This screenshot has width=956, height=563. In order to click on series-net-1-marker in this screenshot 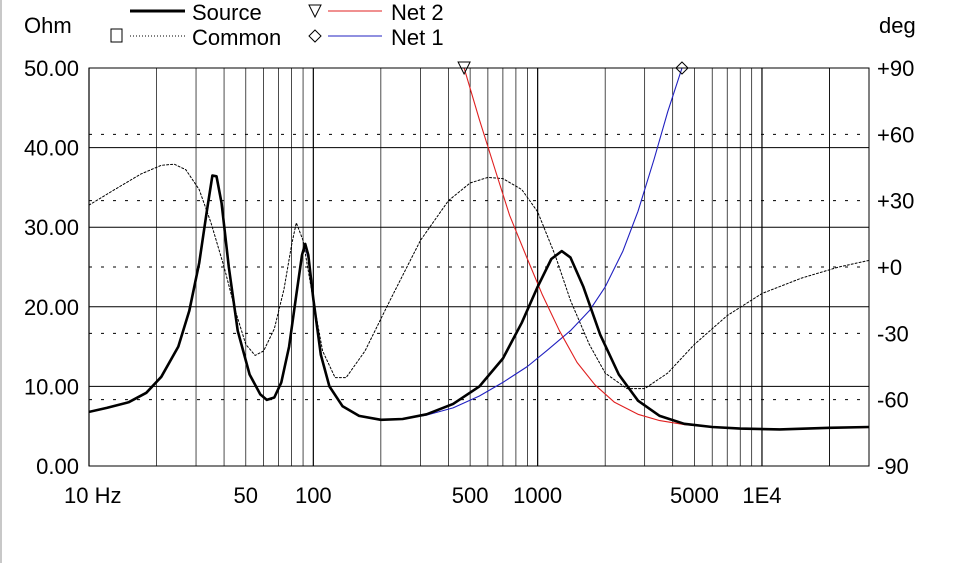, I will do `click(682, 68)`.